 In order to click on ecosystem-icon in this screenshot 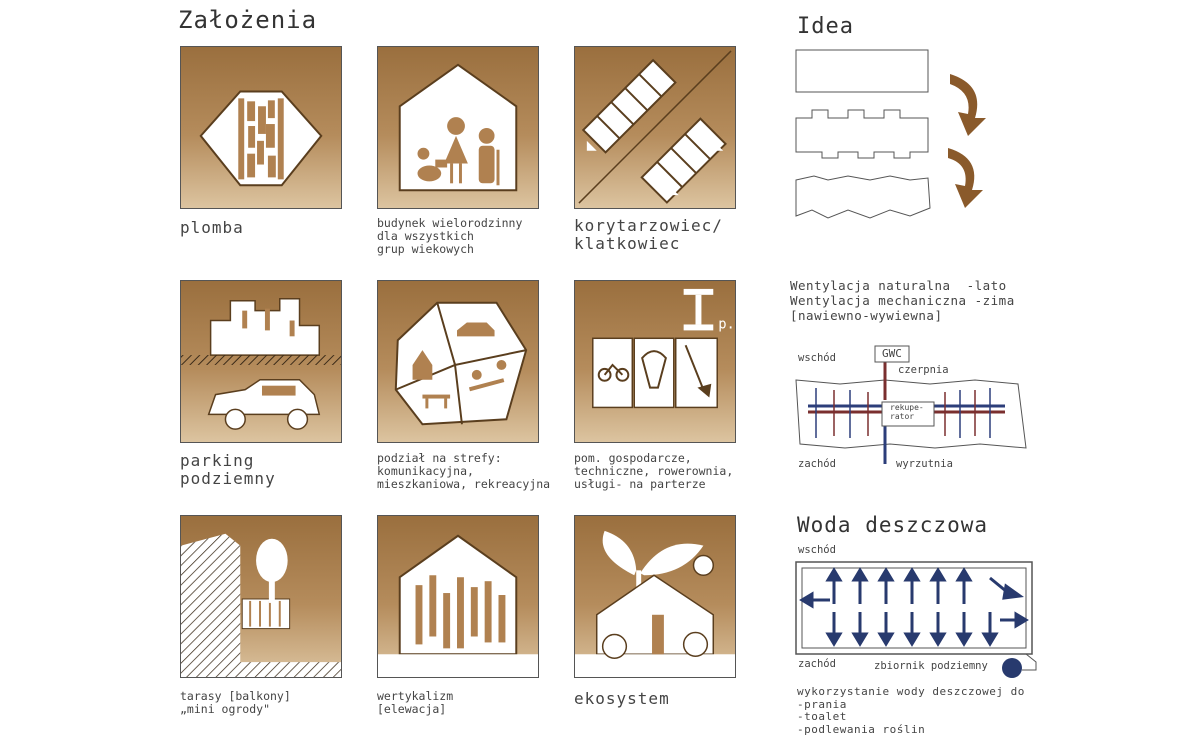, I will do `click(655, 603)`.